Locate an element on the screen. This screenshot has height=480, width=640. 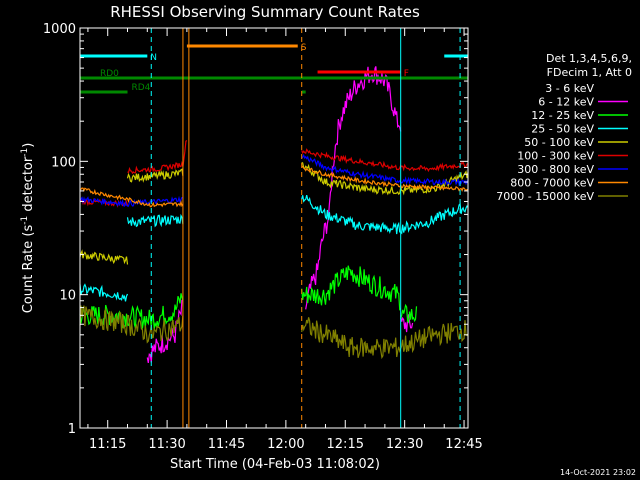
y-axis-label: Count Rate (s-1 detector-1) is located at coordinates (28, 228).